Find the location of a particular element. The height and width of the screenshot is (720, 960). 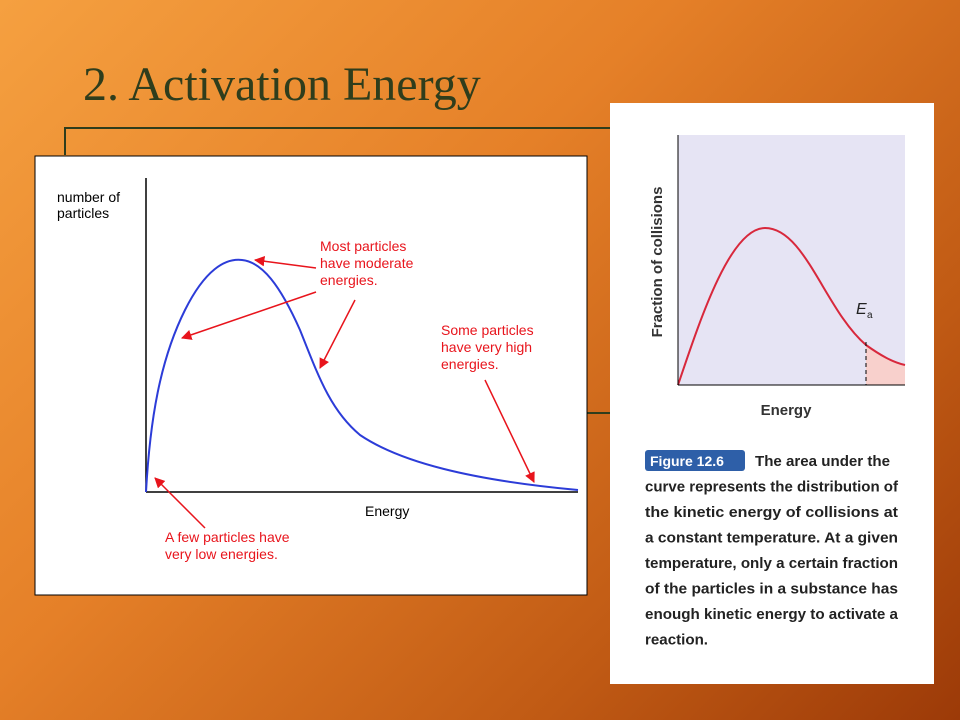

caption-line: enough kinetic energy to activate a is located at coordinates (772, 615).